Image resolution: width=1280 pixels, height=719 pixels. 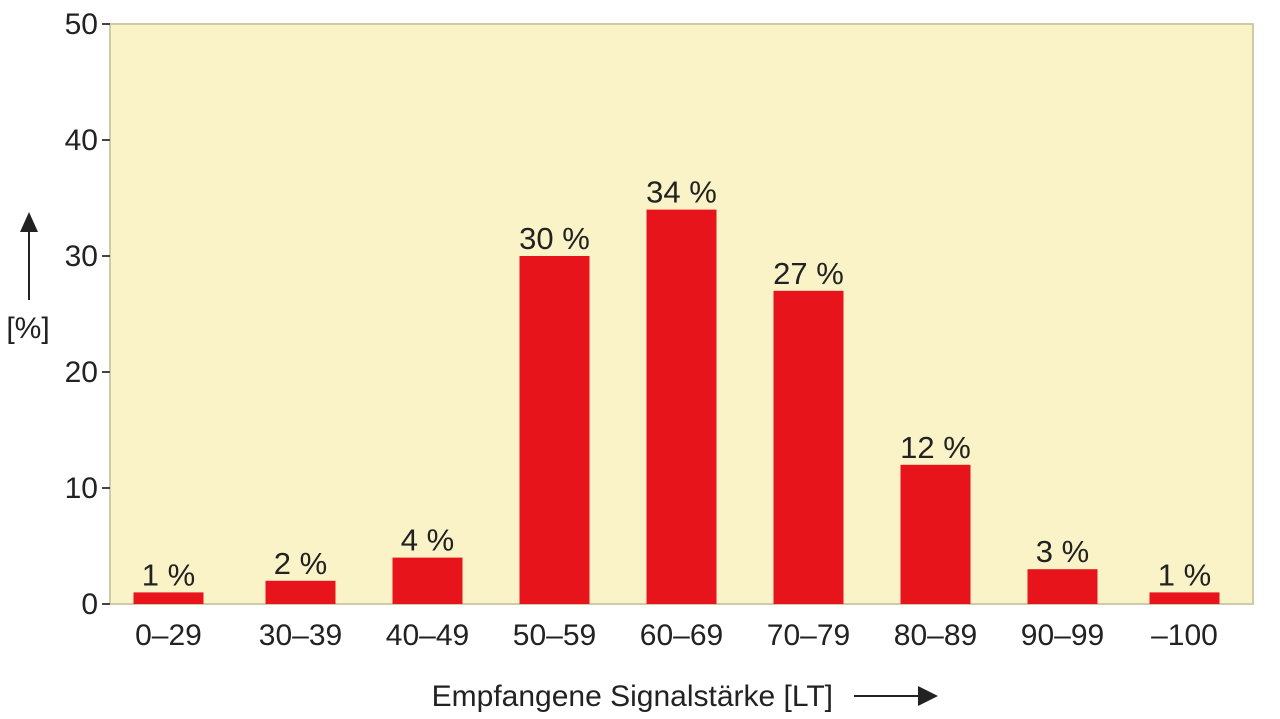 What do you see at coordinates (81, 372) in the screenshot?
I see `y-tick-label: 20` at bounding box center [81, 372].